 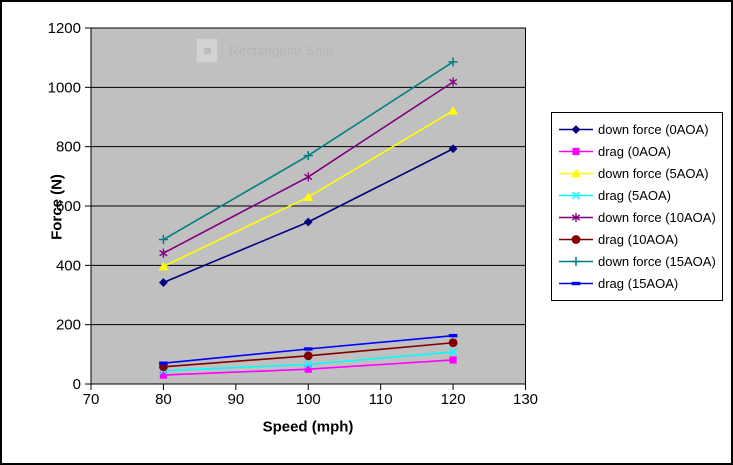 What do you see at coordinates (657, 217) in the screenshot?
I see `legend-label: down force (10AOA)` at bounding box center [657, 217].